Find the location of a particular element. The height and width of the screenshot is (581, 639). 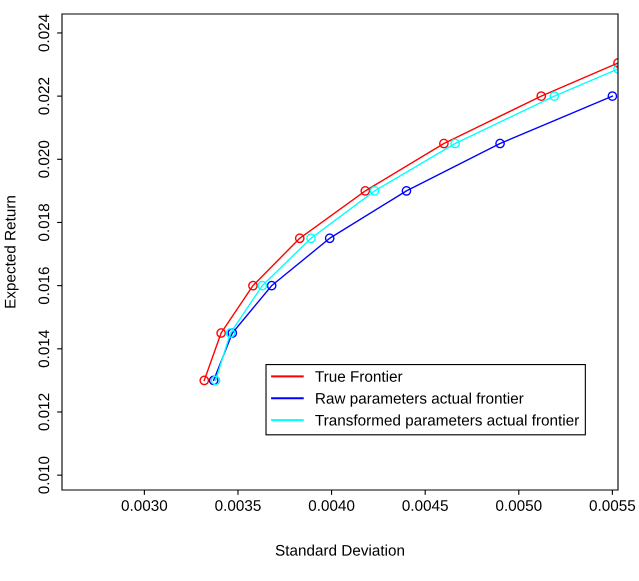

legend-label: Transformed parameters actual frontier is located at coordinates (447, 421).